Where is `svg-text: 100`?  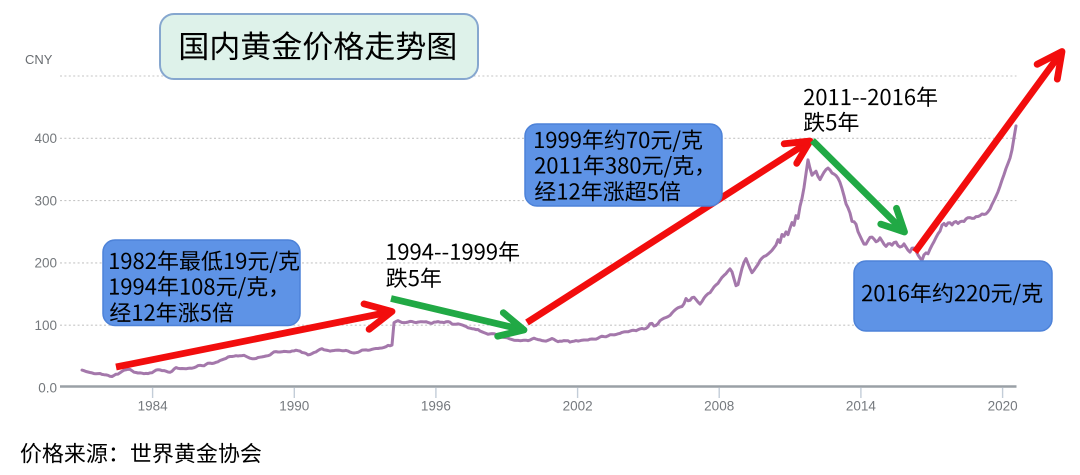
svg-text: 100 is located at coordinates (45, 325).